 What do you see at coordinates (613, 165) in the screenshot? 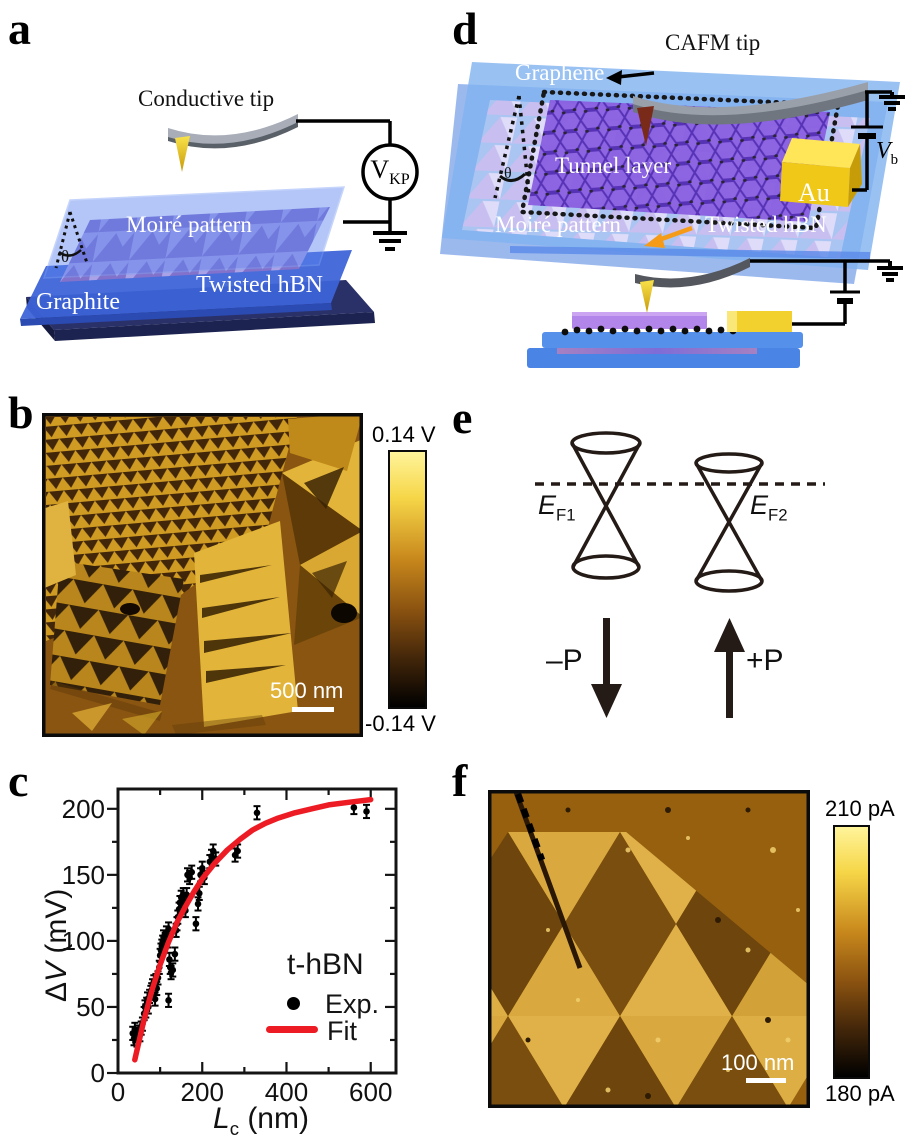
I see `tunnel-layer-label: Tunnel layer` at bounding box center [613, 165].